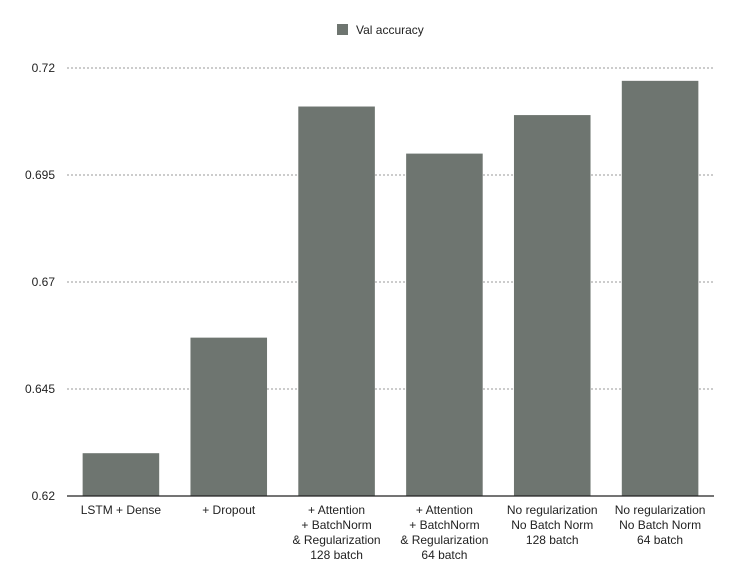 The image size is (753, 581). What do you see at coordinates (40, 175) in the screenshot?
I see `y-tick-label: 0.695` at bounding box center [40, 175].